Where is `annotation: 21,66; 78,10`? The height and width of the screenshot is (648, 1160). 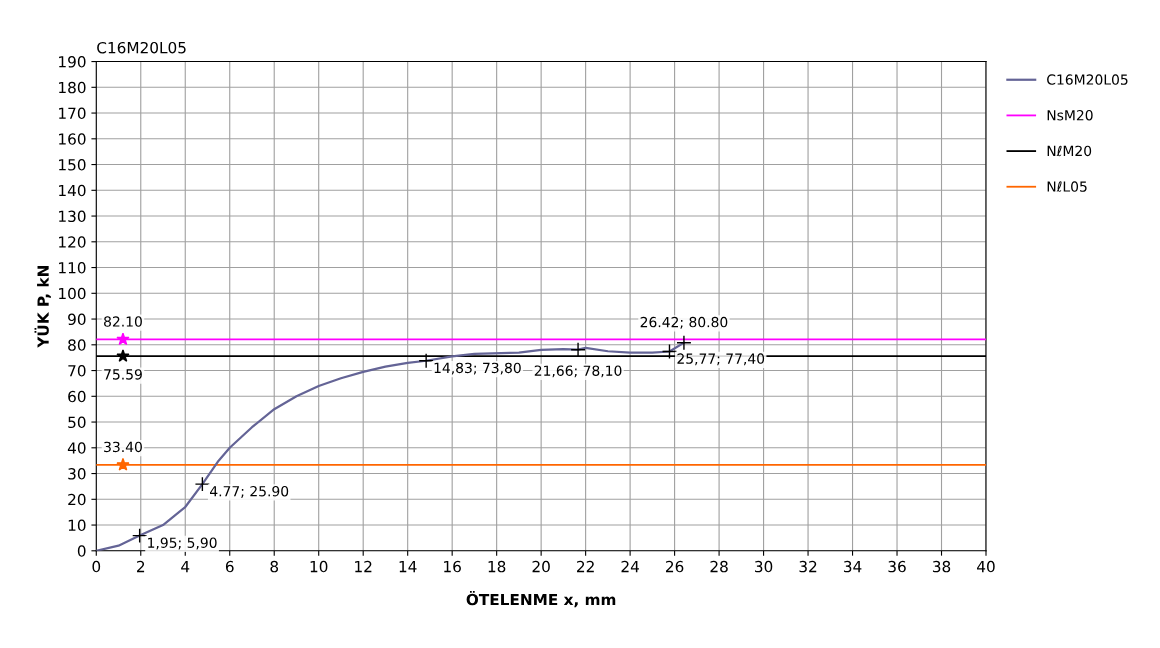 annotation: 21,66; 78,10 is located at coordinates (578, 371).